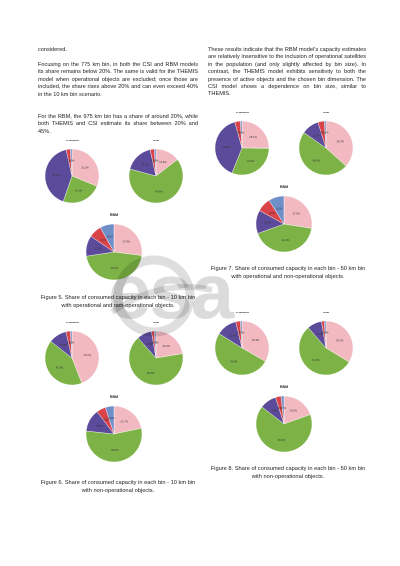 The height and width of the screenshot is (566, 400). Describe the element at coordinates (316, 360) in the screenshot. I see `slice-value-label: 54.9%` at that location.